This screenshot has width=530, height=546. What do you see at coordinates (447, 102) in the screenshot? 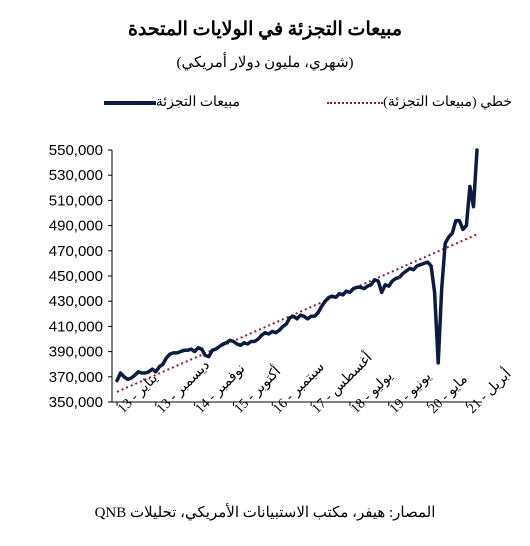
I see `legend-label-linear-trend: خطي (مبيعات التجزئة)` at bounding box center [447, 102].